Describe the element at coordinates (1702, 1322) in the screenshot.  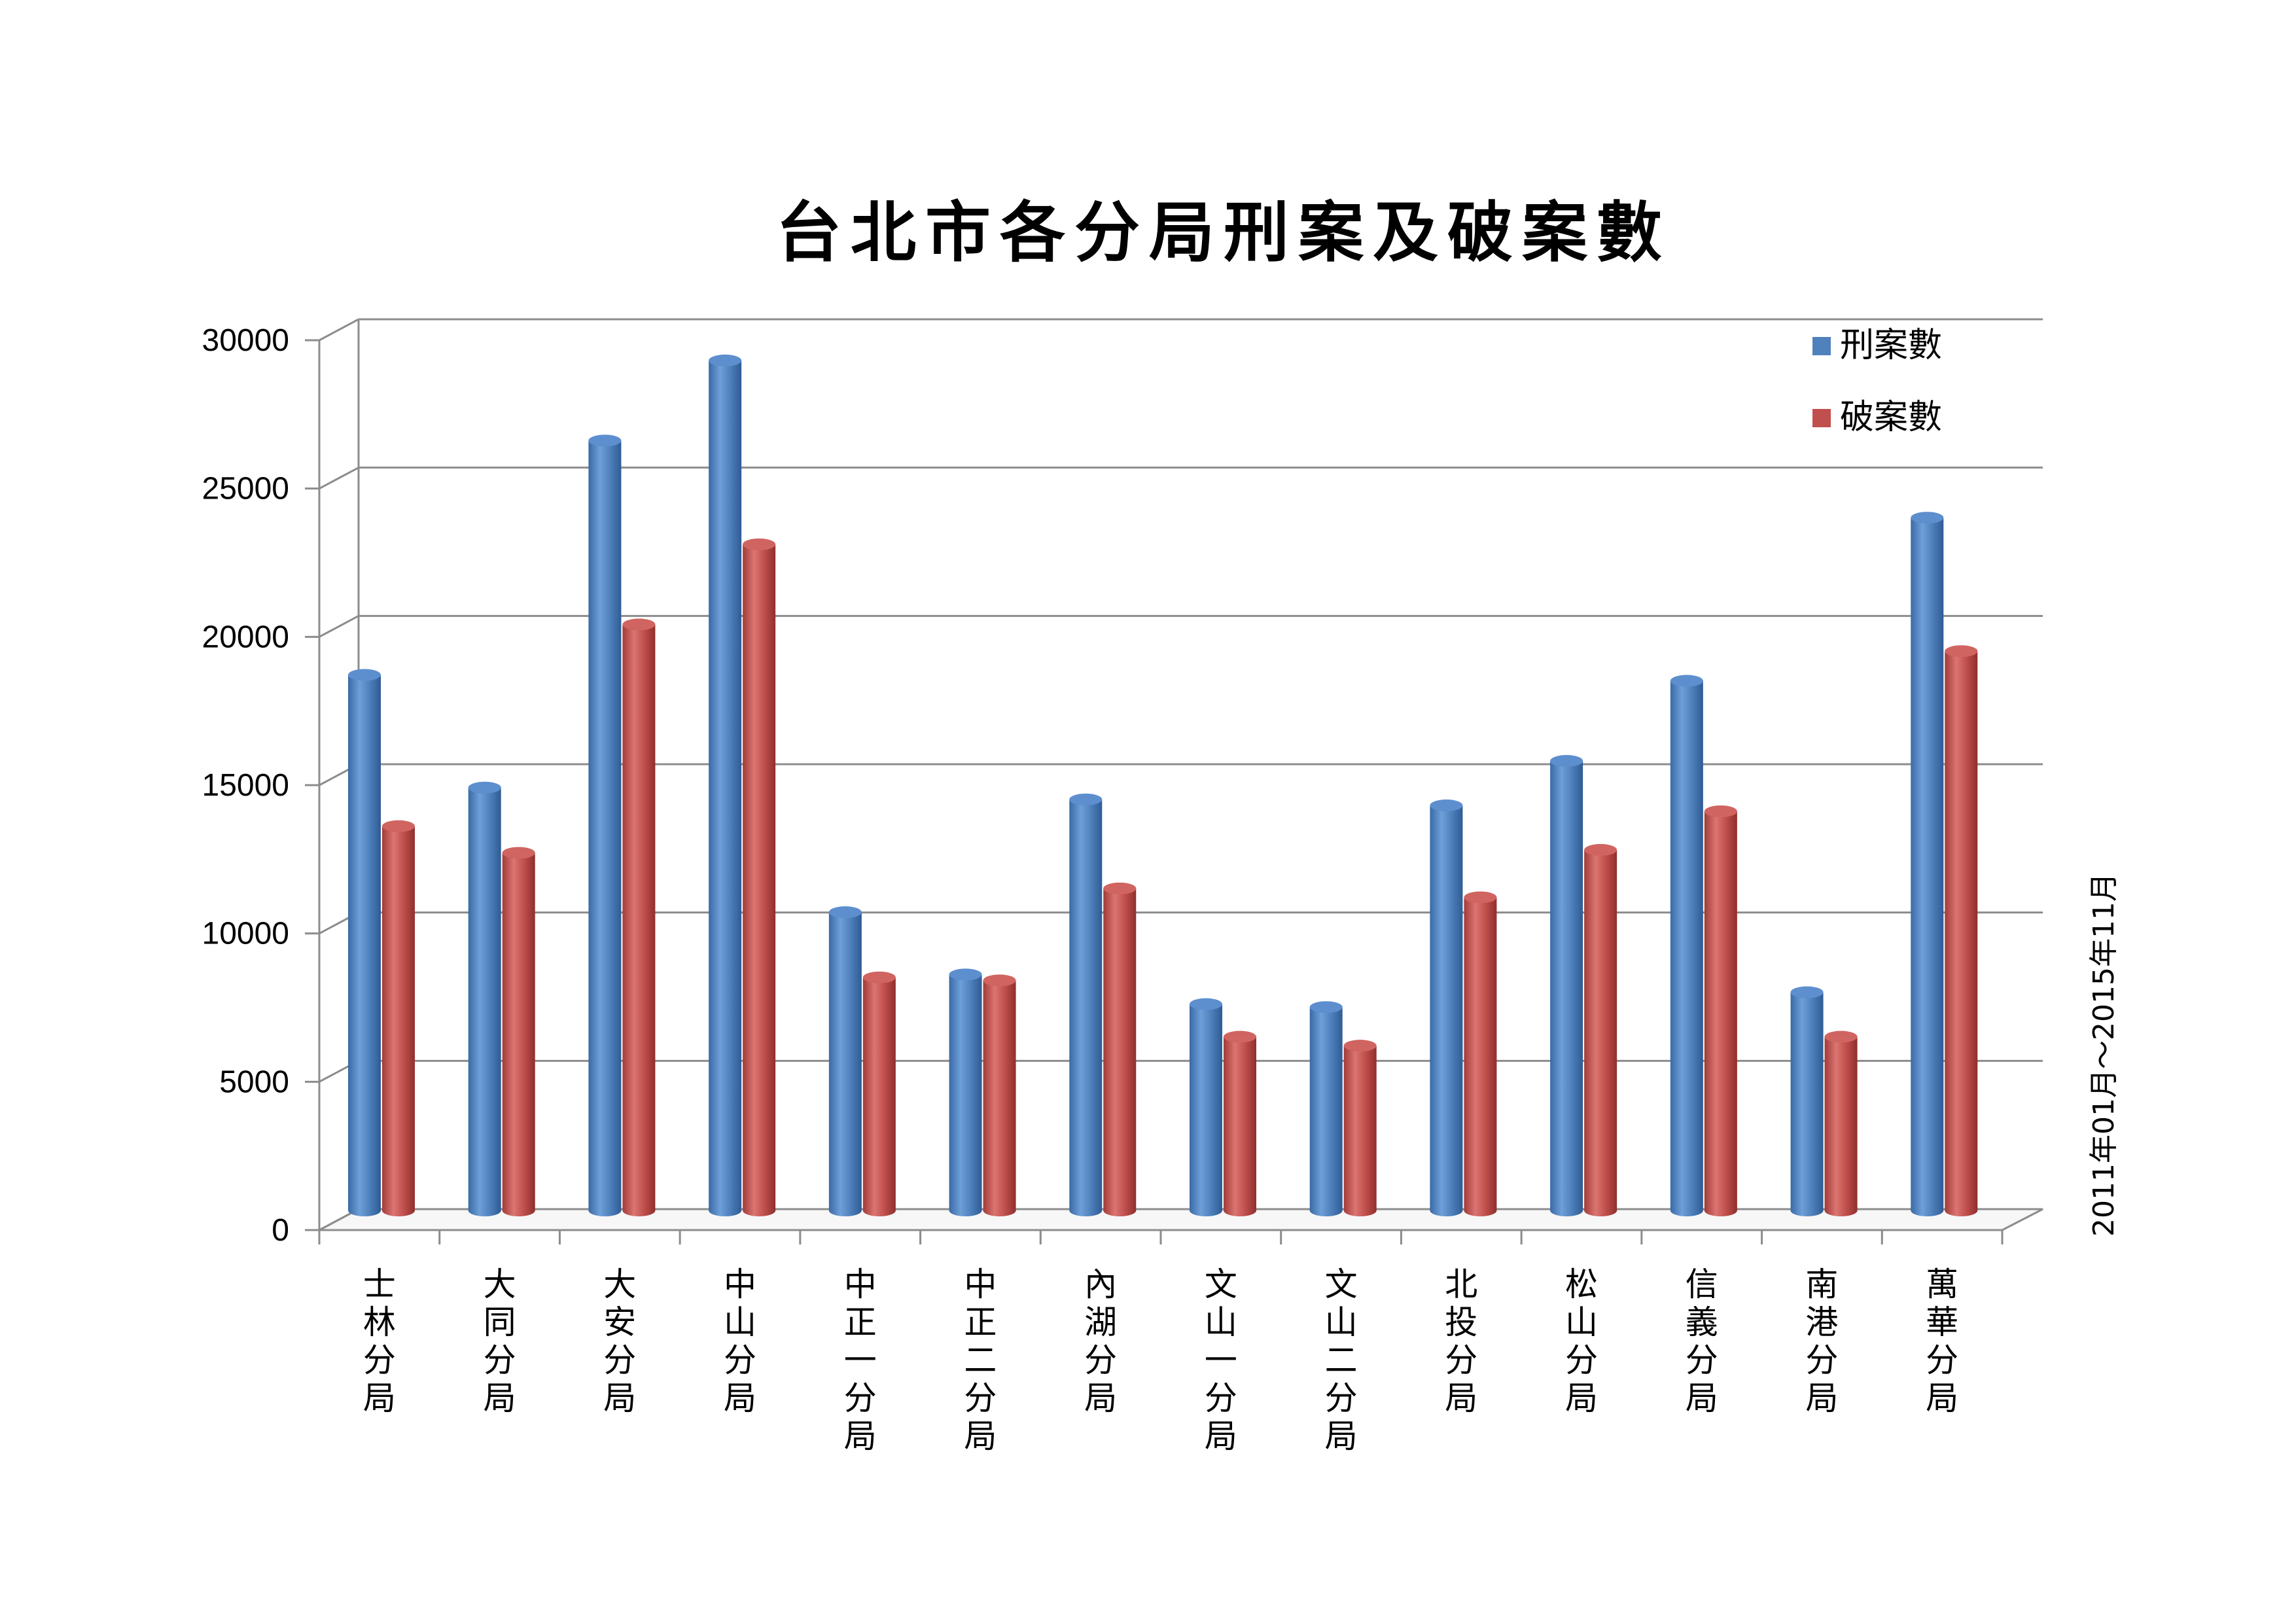
I see `x-category-label: 義` at that location.